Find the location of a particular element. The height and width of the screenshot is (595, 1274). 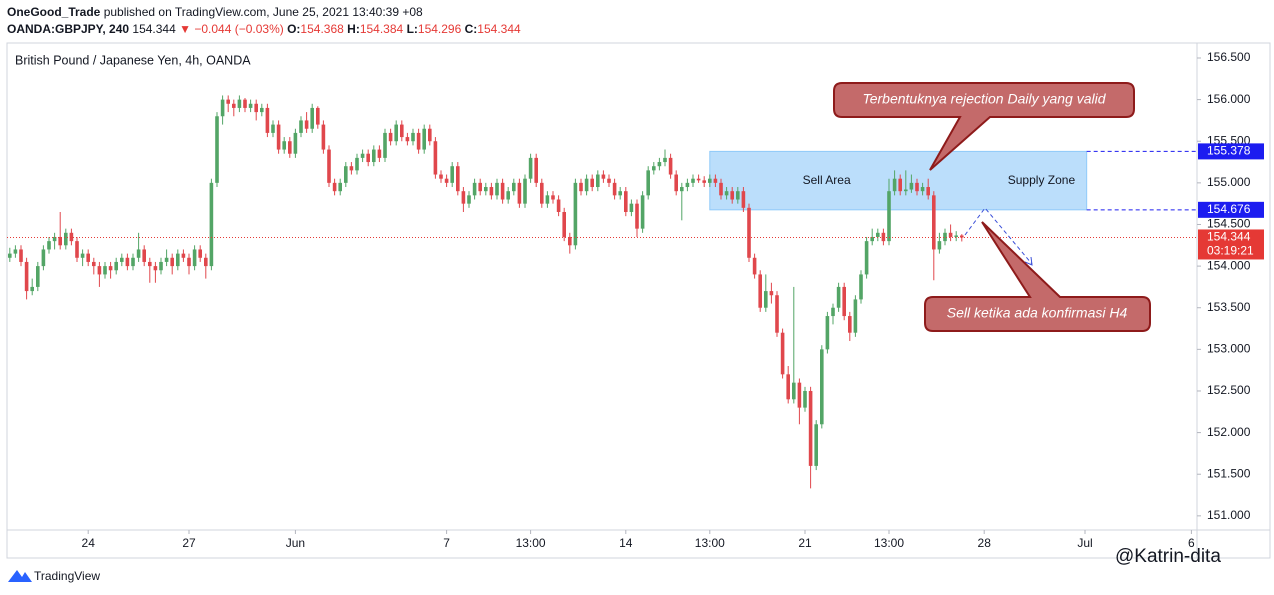

c-label: C: is located at coordinates (471, 29).